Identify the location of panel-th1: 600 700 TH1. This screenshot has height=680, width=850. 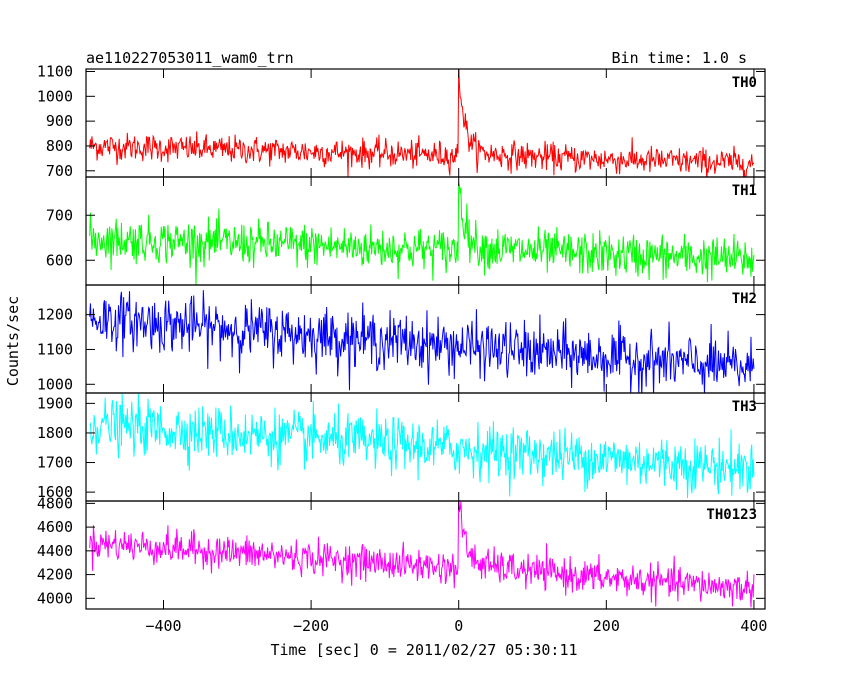
(406, 231).